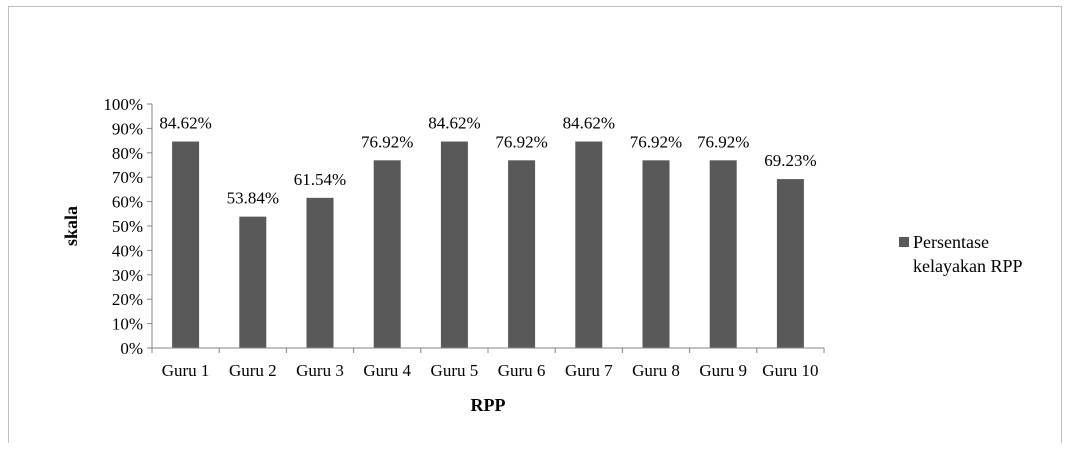  What do you see at coordinates (127, 275) in the screenshot?
I see `y-tick-label: 30%` at bounding box center [127, 275].